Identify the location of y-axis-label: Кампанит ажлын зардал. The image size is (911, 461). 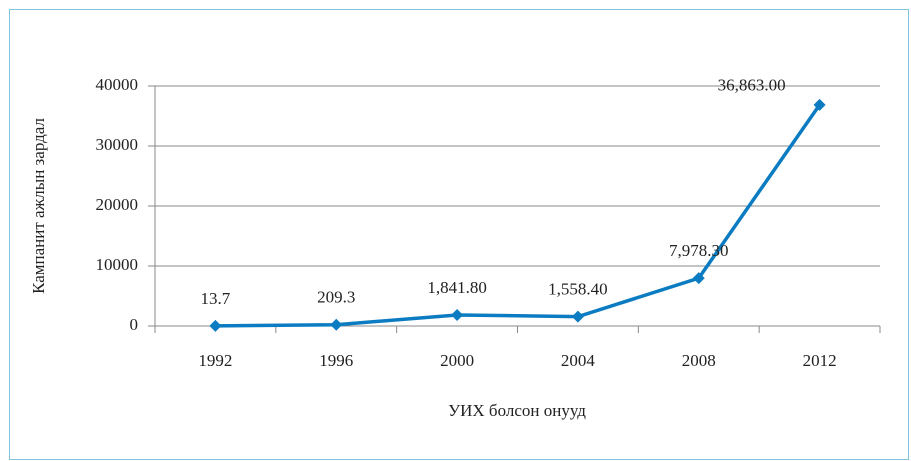
(38, 206).